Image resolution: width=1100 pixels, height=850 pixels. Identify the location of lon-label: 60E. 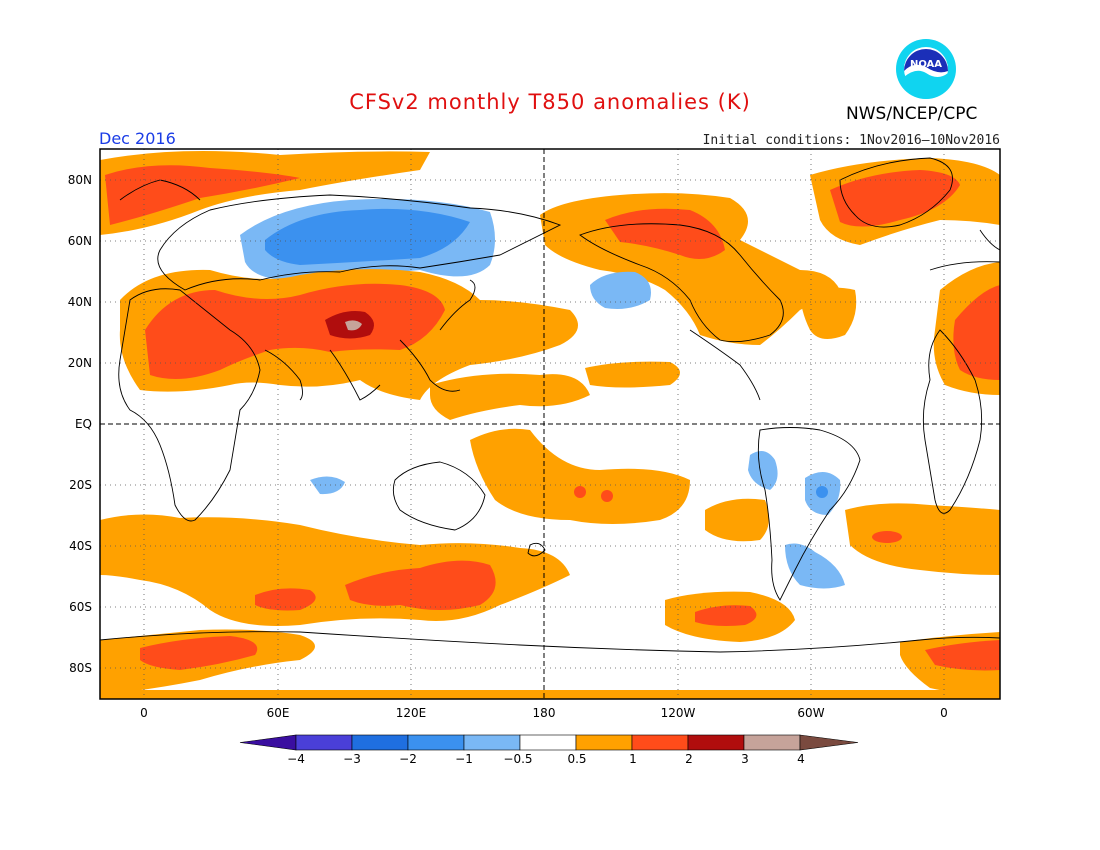
(278, 713).